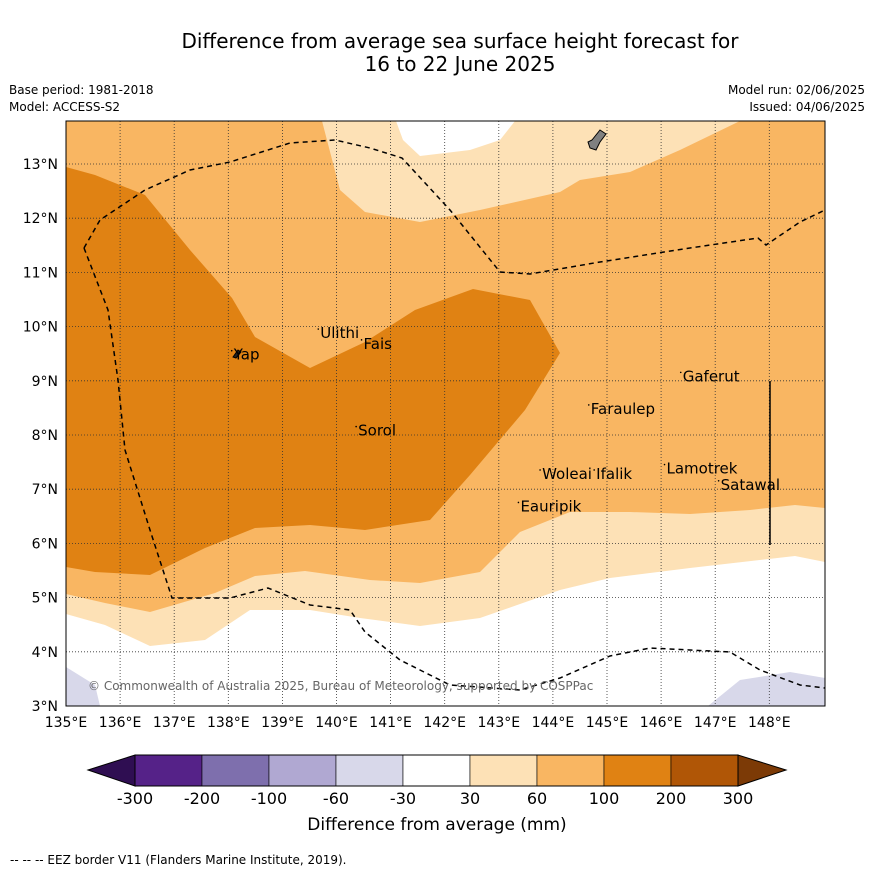  I want to click on colorbar-tick-label: -60, so click(336, 798).